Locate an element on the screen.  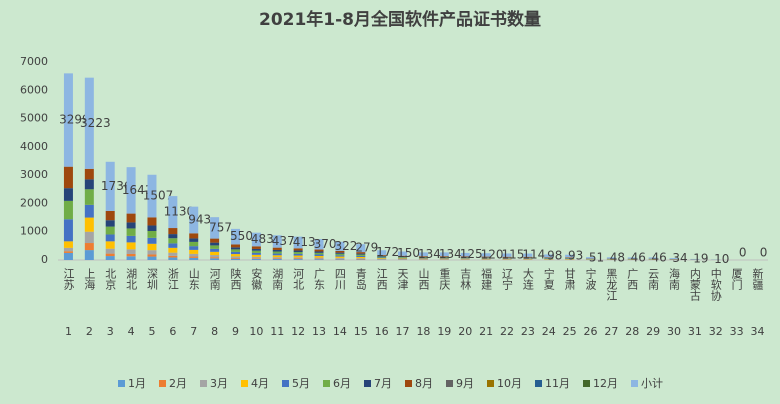
x-index-label: 5 is located at coordinates (151, 331).